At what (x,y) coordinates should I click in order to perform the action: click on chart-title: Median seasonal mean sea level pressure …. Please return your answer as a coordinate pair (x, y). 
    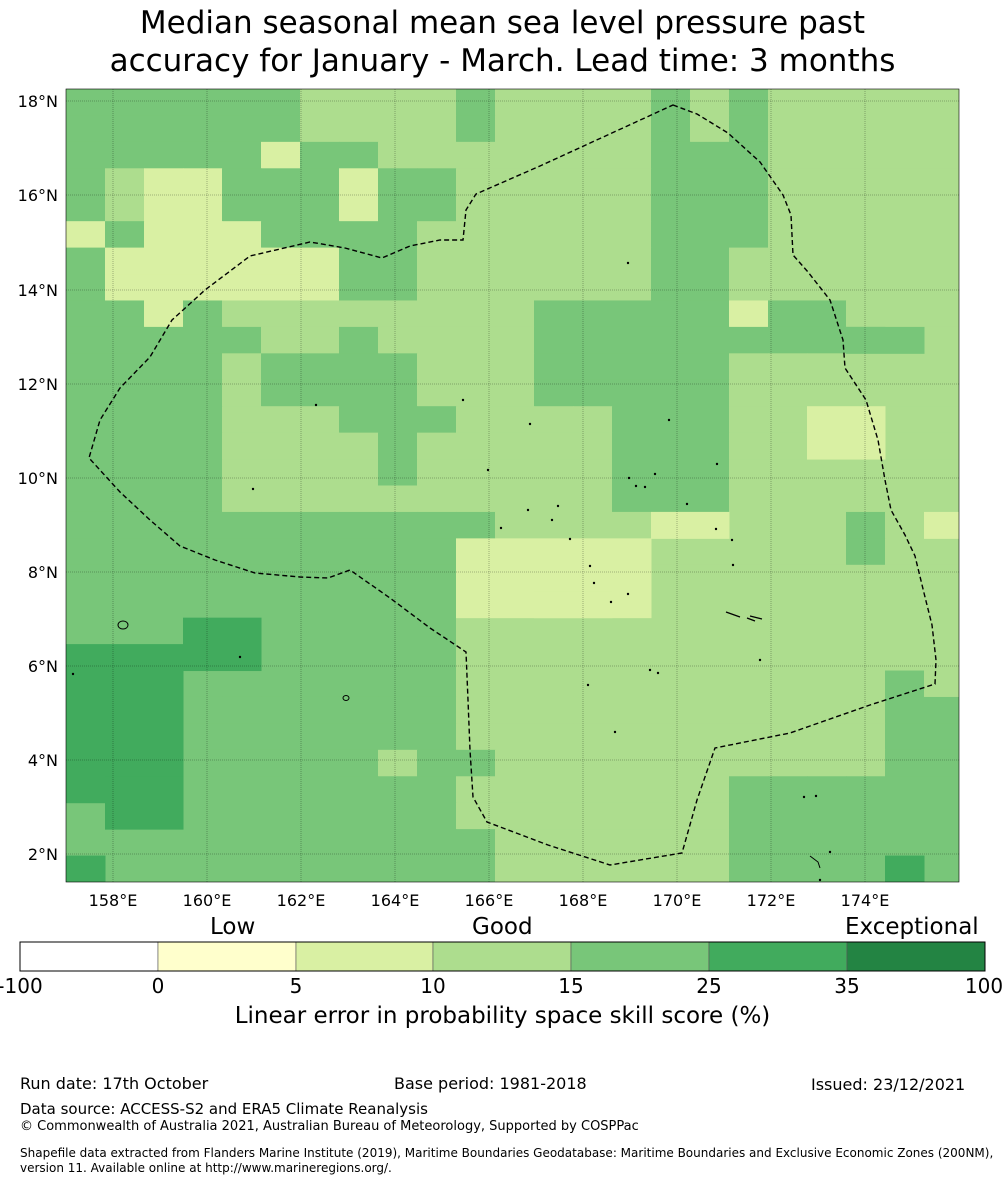
    Looking at the image, I should click on (502, 42).